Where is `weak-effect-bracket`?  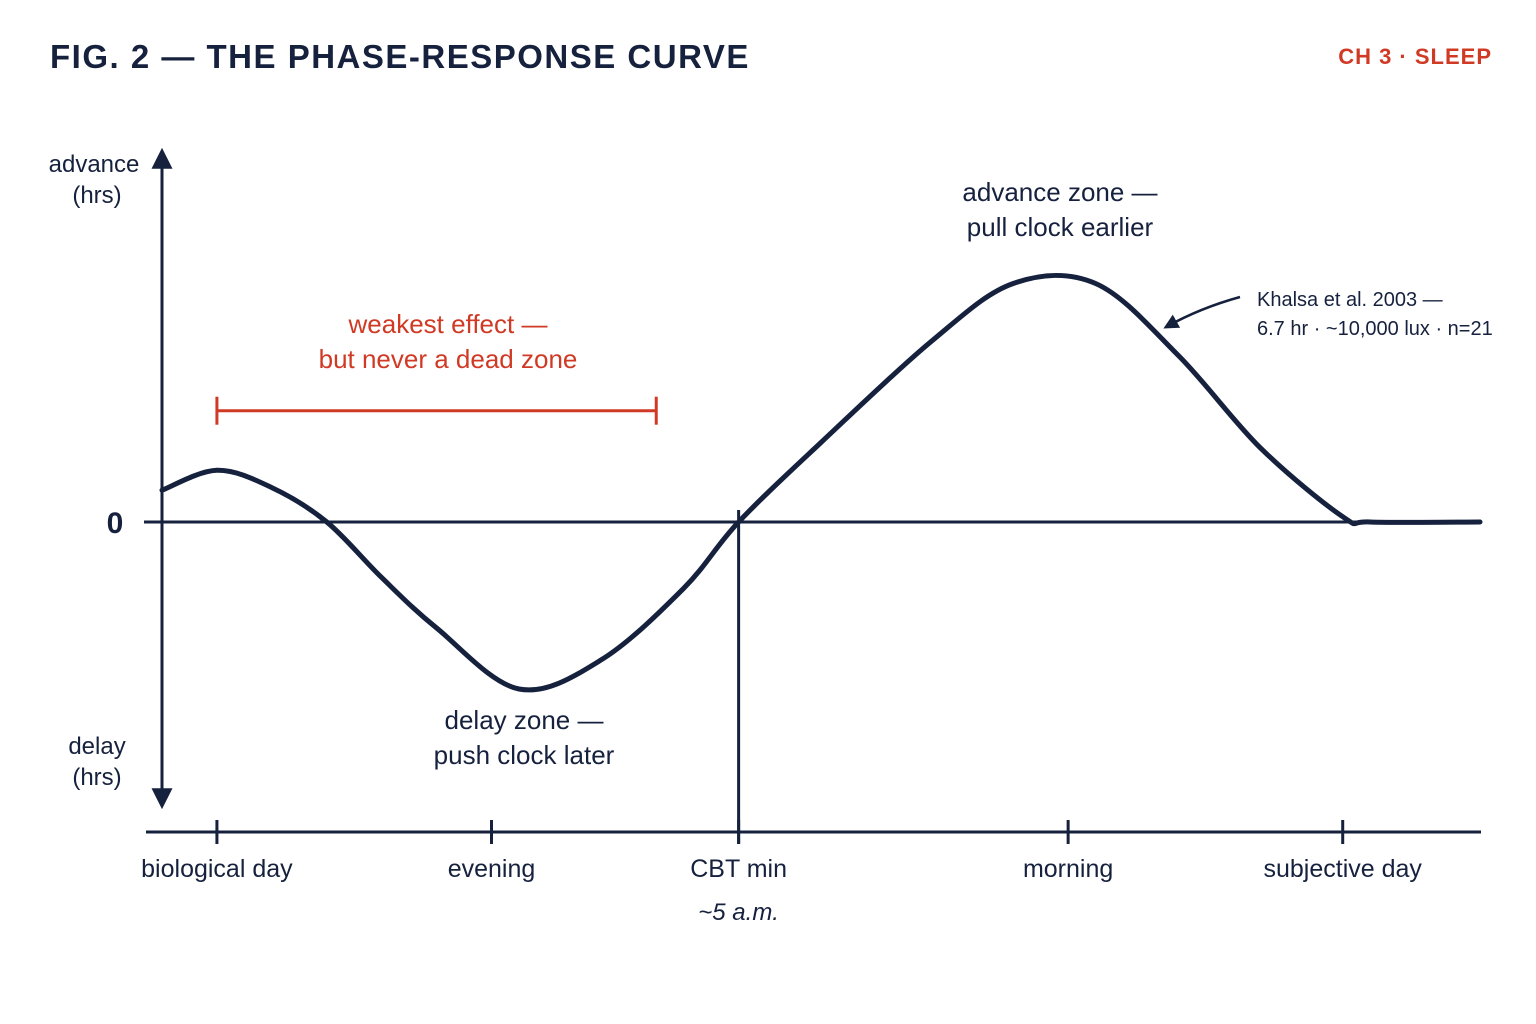
weak-effect-bracket is located at coordinates (436, 410).